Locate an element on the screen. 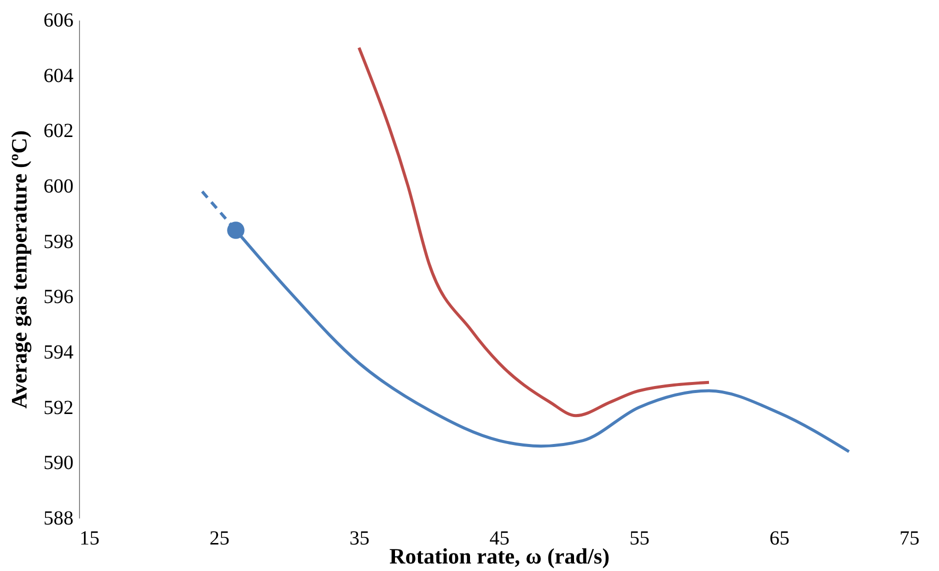 The width and height of the screenshot is (939, 571). y-tick-label: 598 is located at coordinates (59, 241).